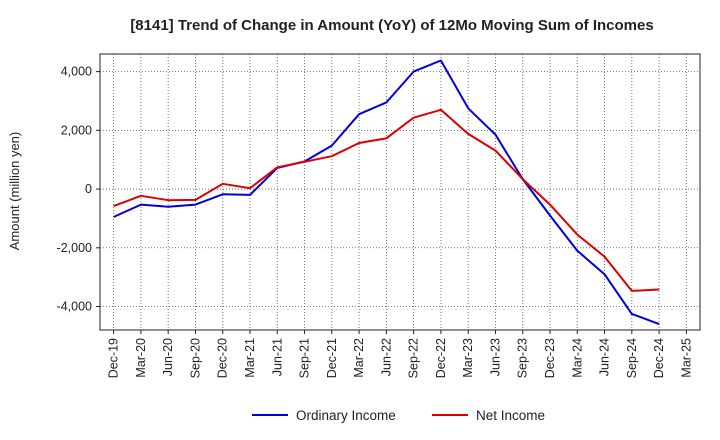 This screenshot has height=440, width=720. What do you see at coordinates (223, 358) in the screenshot?
I see `x-tick-label: Dec-20` at bounding box center [223, 358].